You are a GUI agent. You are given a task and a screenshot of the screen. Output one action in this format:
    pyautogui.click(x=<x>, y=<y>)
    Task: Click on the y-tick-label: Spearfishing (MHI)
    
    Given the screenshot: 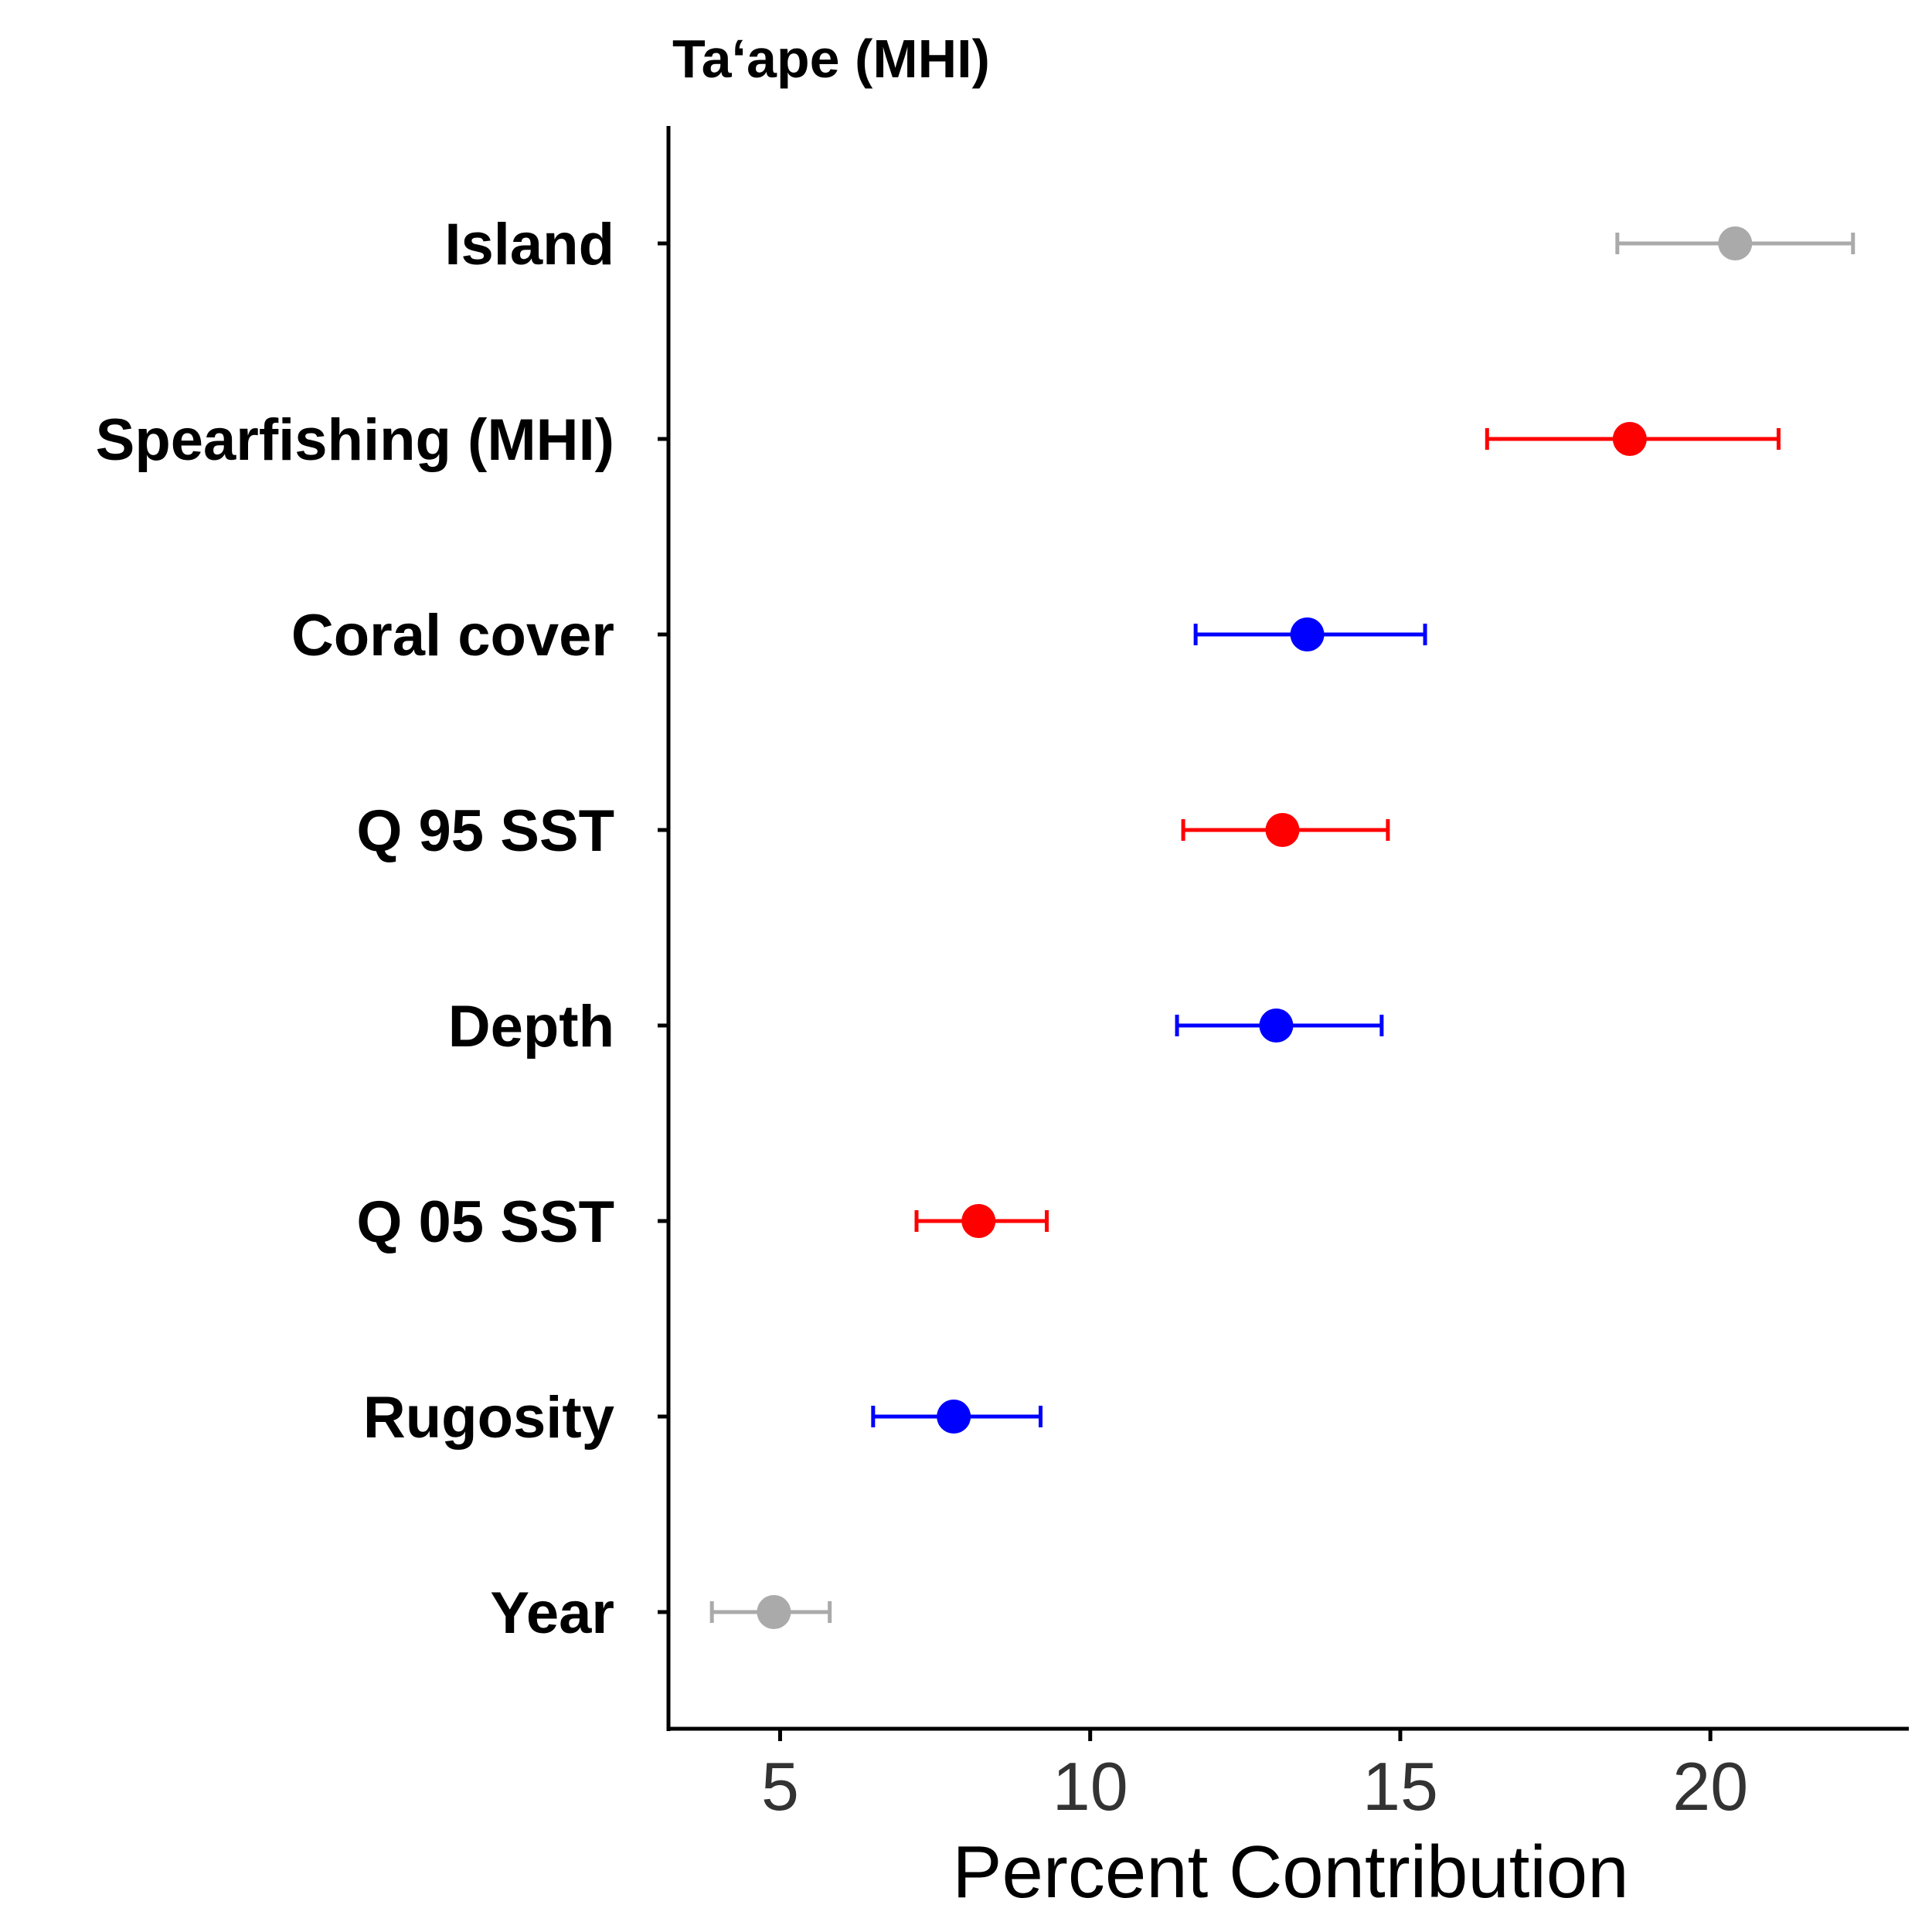 What is the action you would take?
    pyautogui.click(x=355, y=440)
    